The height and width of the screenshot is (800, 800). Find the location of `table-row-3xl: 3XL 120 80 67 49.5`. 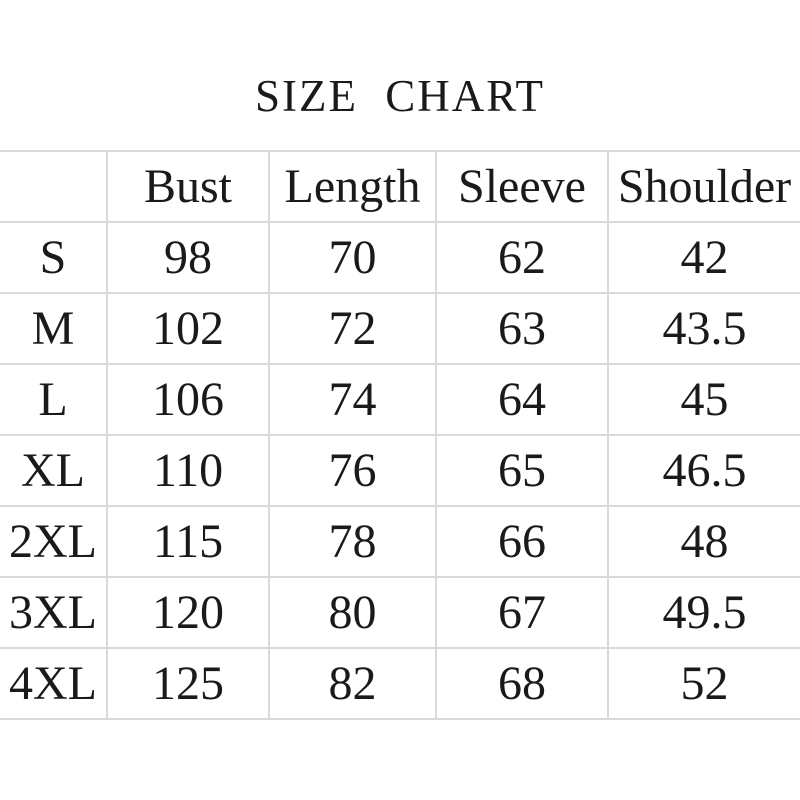

table-row-3xl: 3XL 120 80 67 49.5 is located at coordinates (400, 612).